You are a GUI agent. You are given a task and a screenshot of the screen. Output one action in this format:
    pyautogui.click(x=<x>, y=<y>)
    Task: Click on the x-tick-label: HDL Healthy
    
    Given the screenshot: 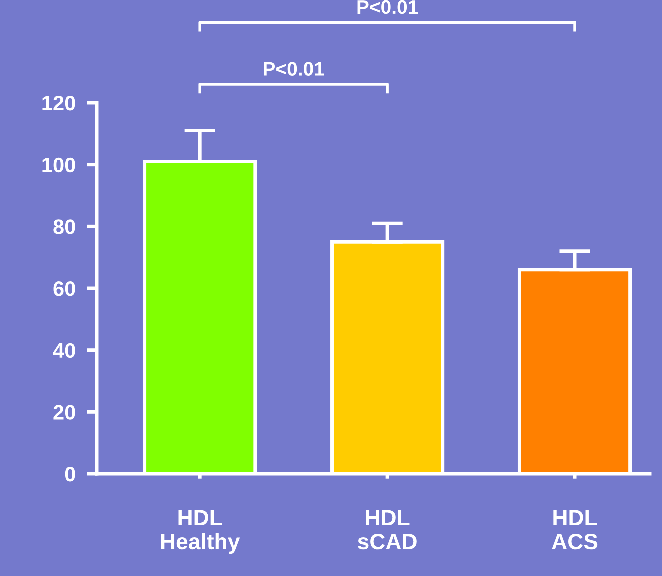 What is the action you would take?
    pyautogui.click(x=200, y=532)
    